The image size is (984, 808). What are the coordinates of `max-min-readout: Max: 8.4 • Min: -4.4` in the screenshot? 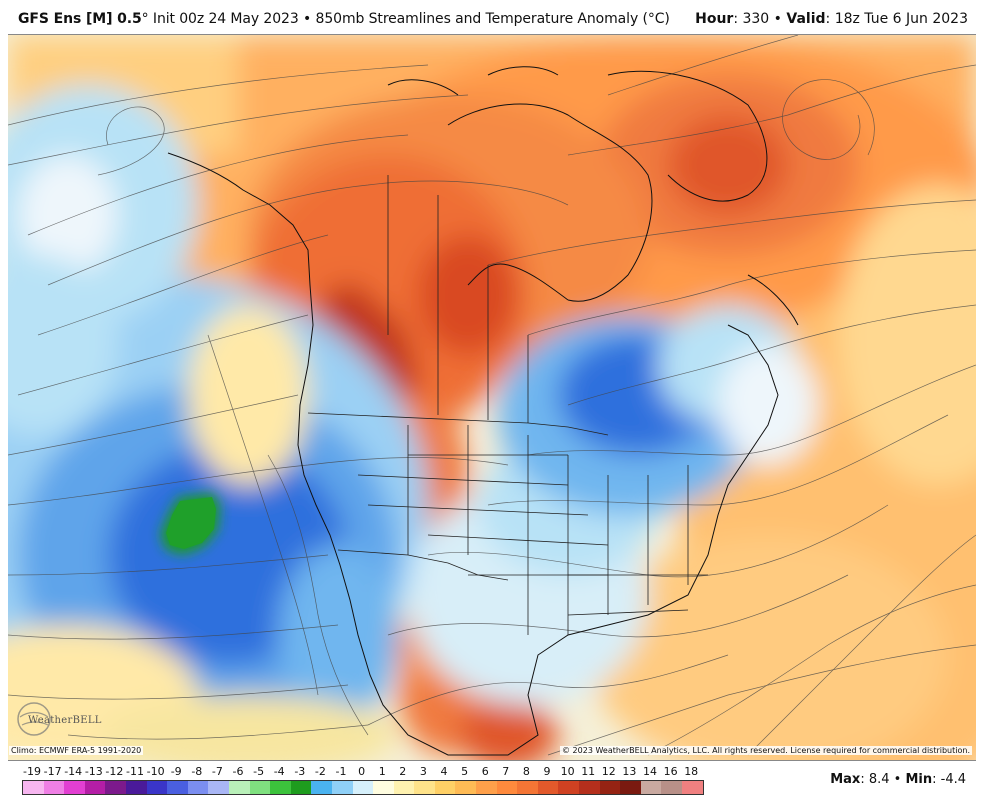 It's located at (898, 779).